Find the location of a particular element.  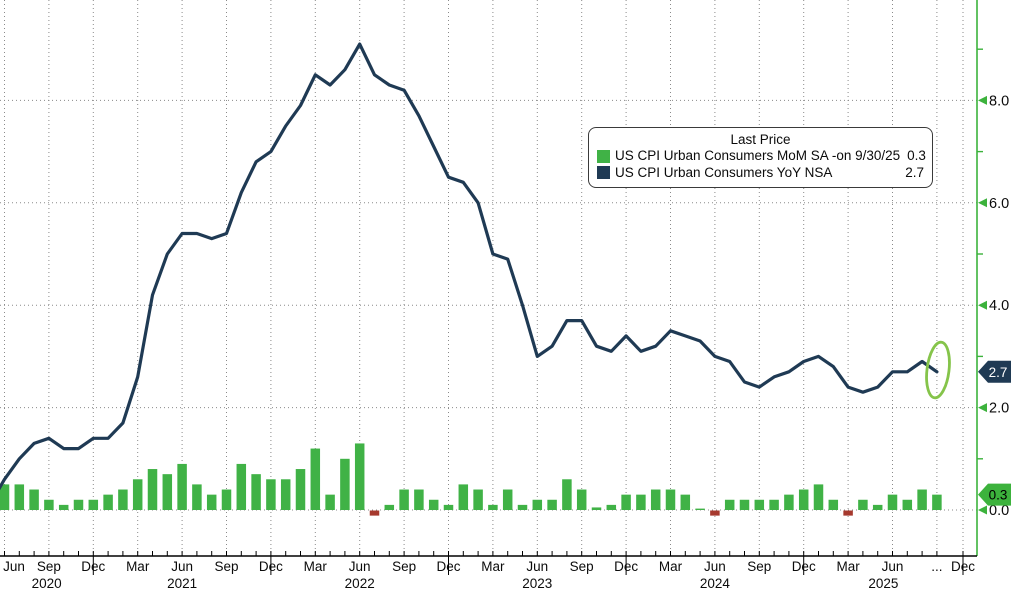

highlight-ellipse-icon is located at coordinates (938, 370).